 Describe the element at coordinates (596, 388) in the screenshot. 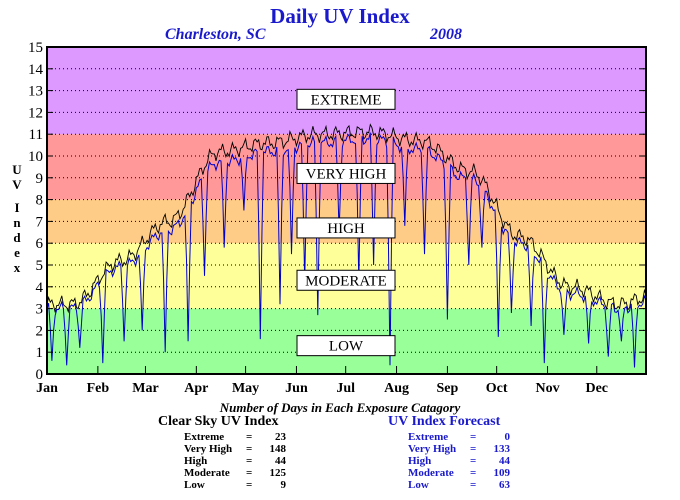

I see `x-tick-label: Dec` at that location.